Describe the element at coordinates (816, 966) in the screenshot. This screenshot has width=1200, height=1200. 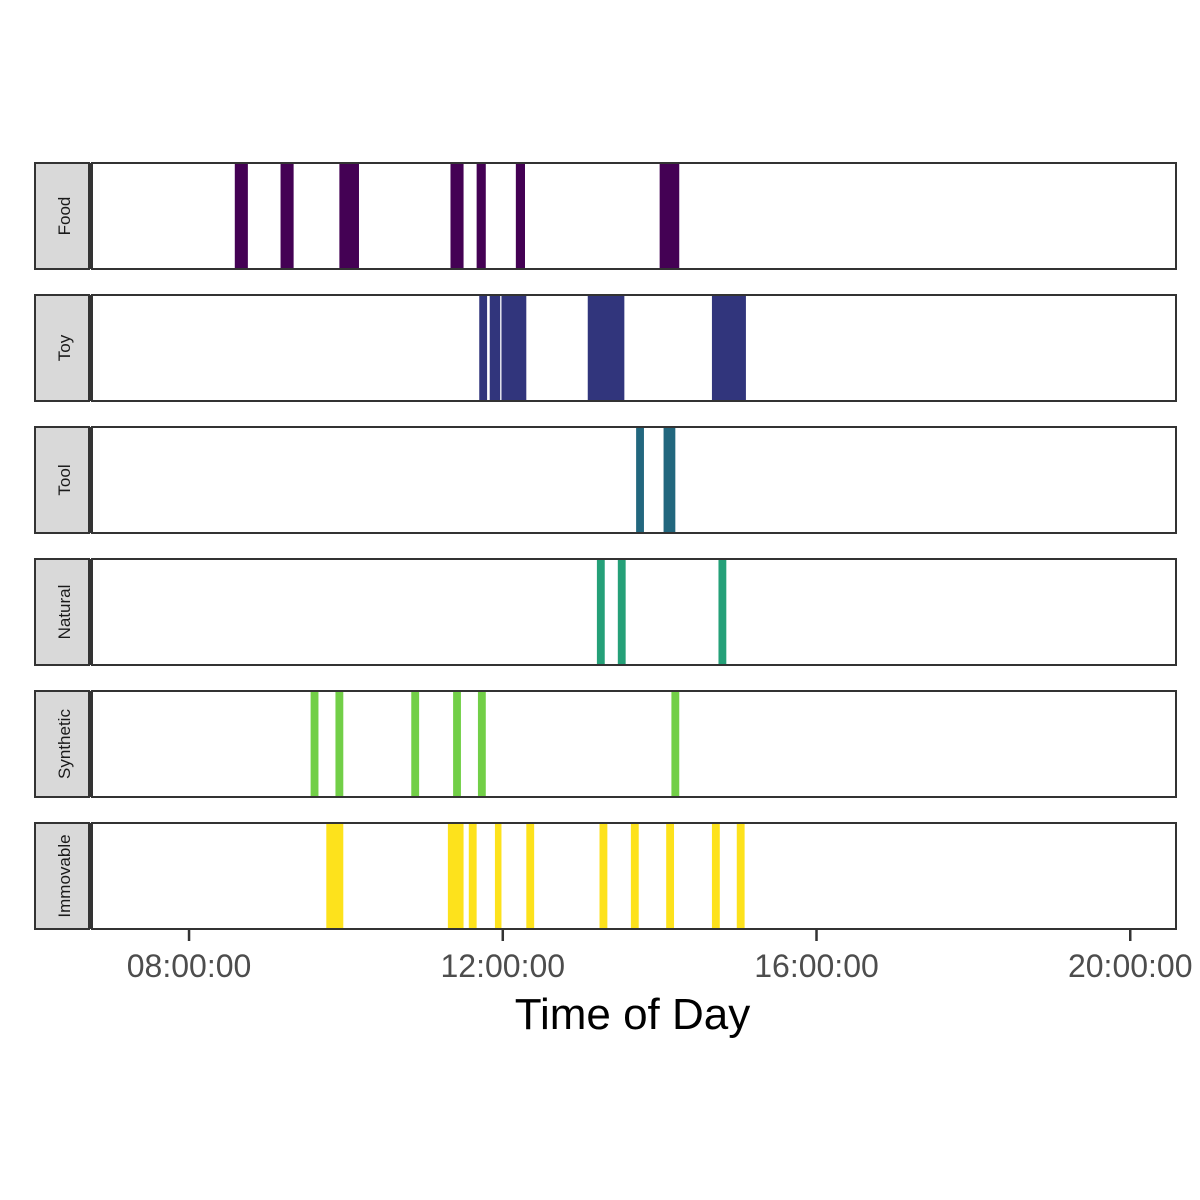
I see `x-tick-label: 16:00:00` at that location.